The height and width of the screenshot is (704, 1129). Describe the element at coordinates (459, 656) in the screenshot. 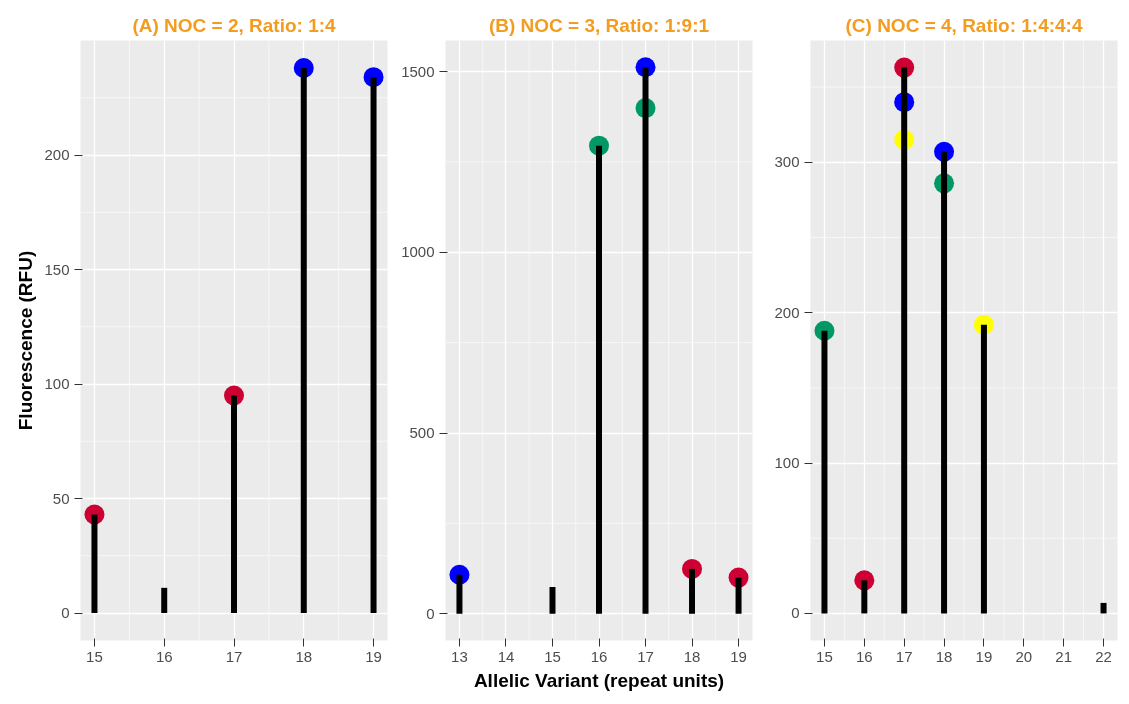

I see `x-tick-label: 13` at that location.